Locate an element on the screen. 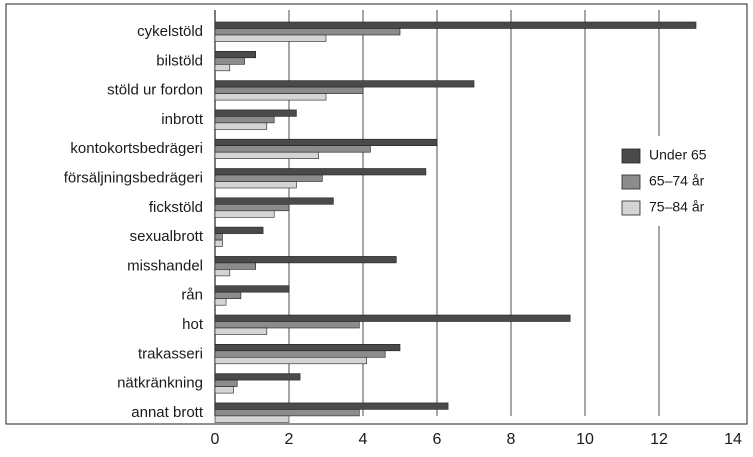 This screenshot has width=753, height=457. category-label: hot is located at coordinates (193, 324).